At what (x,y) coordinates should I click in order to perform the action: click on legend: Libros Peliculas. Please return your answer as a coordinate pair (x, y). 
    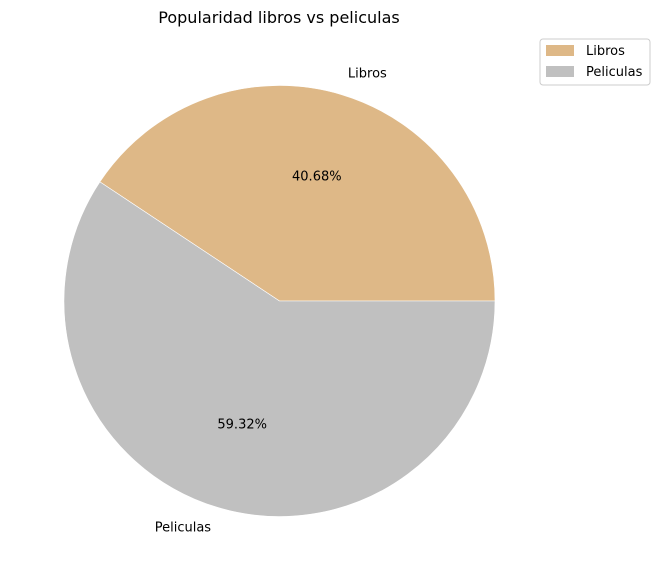
    Looking at the image, I should click on (595, 62).